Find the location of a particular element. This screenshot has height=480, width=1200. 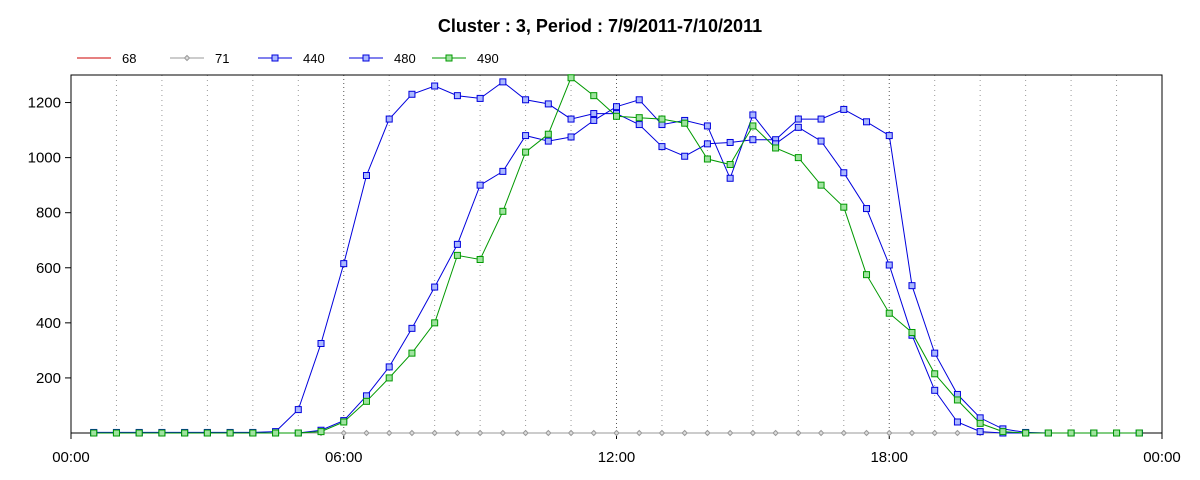

x-tick-label: 18:00 is located at coordinates (889, 457).